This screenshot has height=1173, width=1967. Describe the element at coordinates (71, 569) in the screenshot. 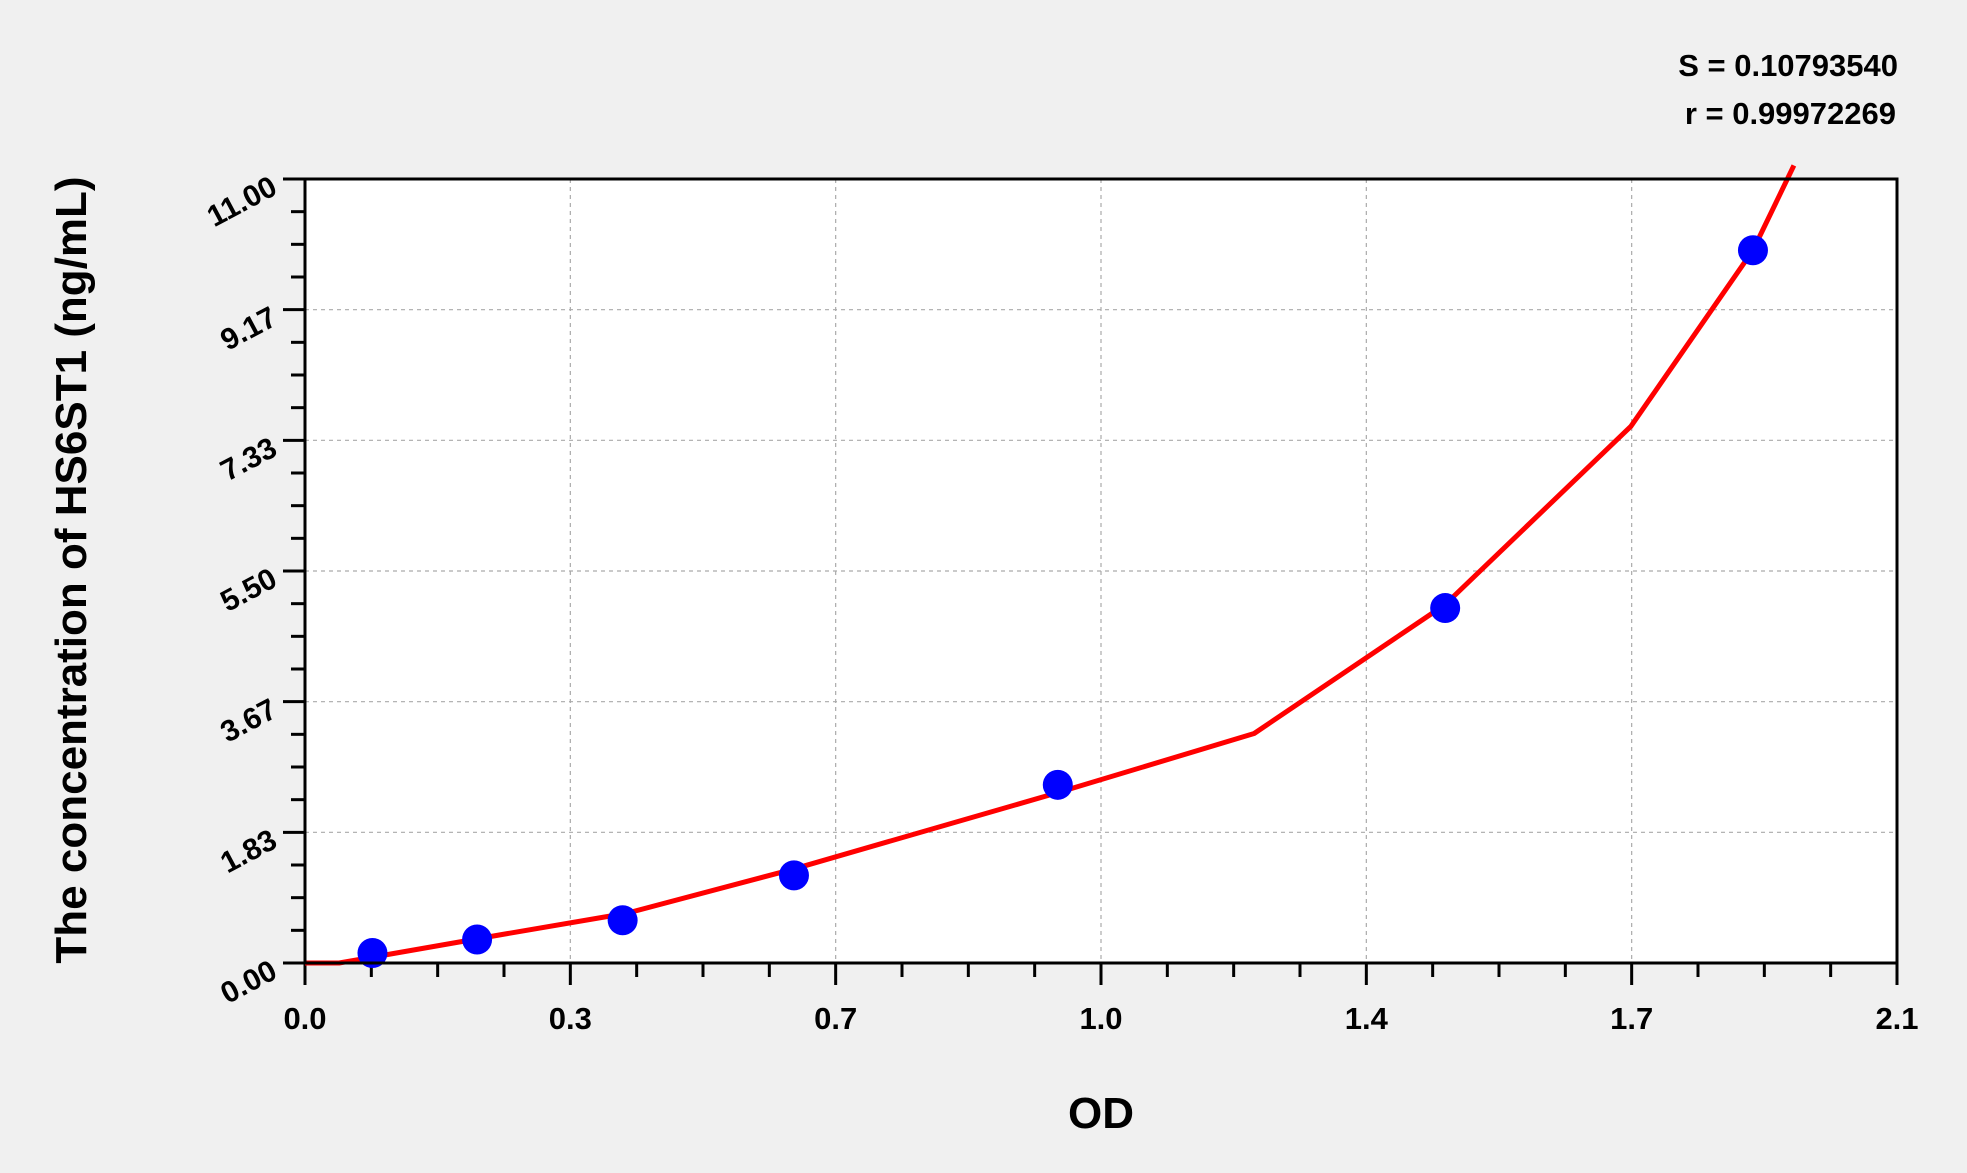

I see `y-axis-label: The concentration of HS6ST1 (ng/mL)` at that location.